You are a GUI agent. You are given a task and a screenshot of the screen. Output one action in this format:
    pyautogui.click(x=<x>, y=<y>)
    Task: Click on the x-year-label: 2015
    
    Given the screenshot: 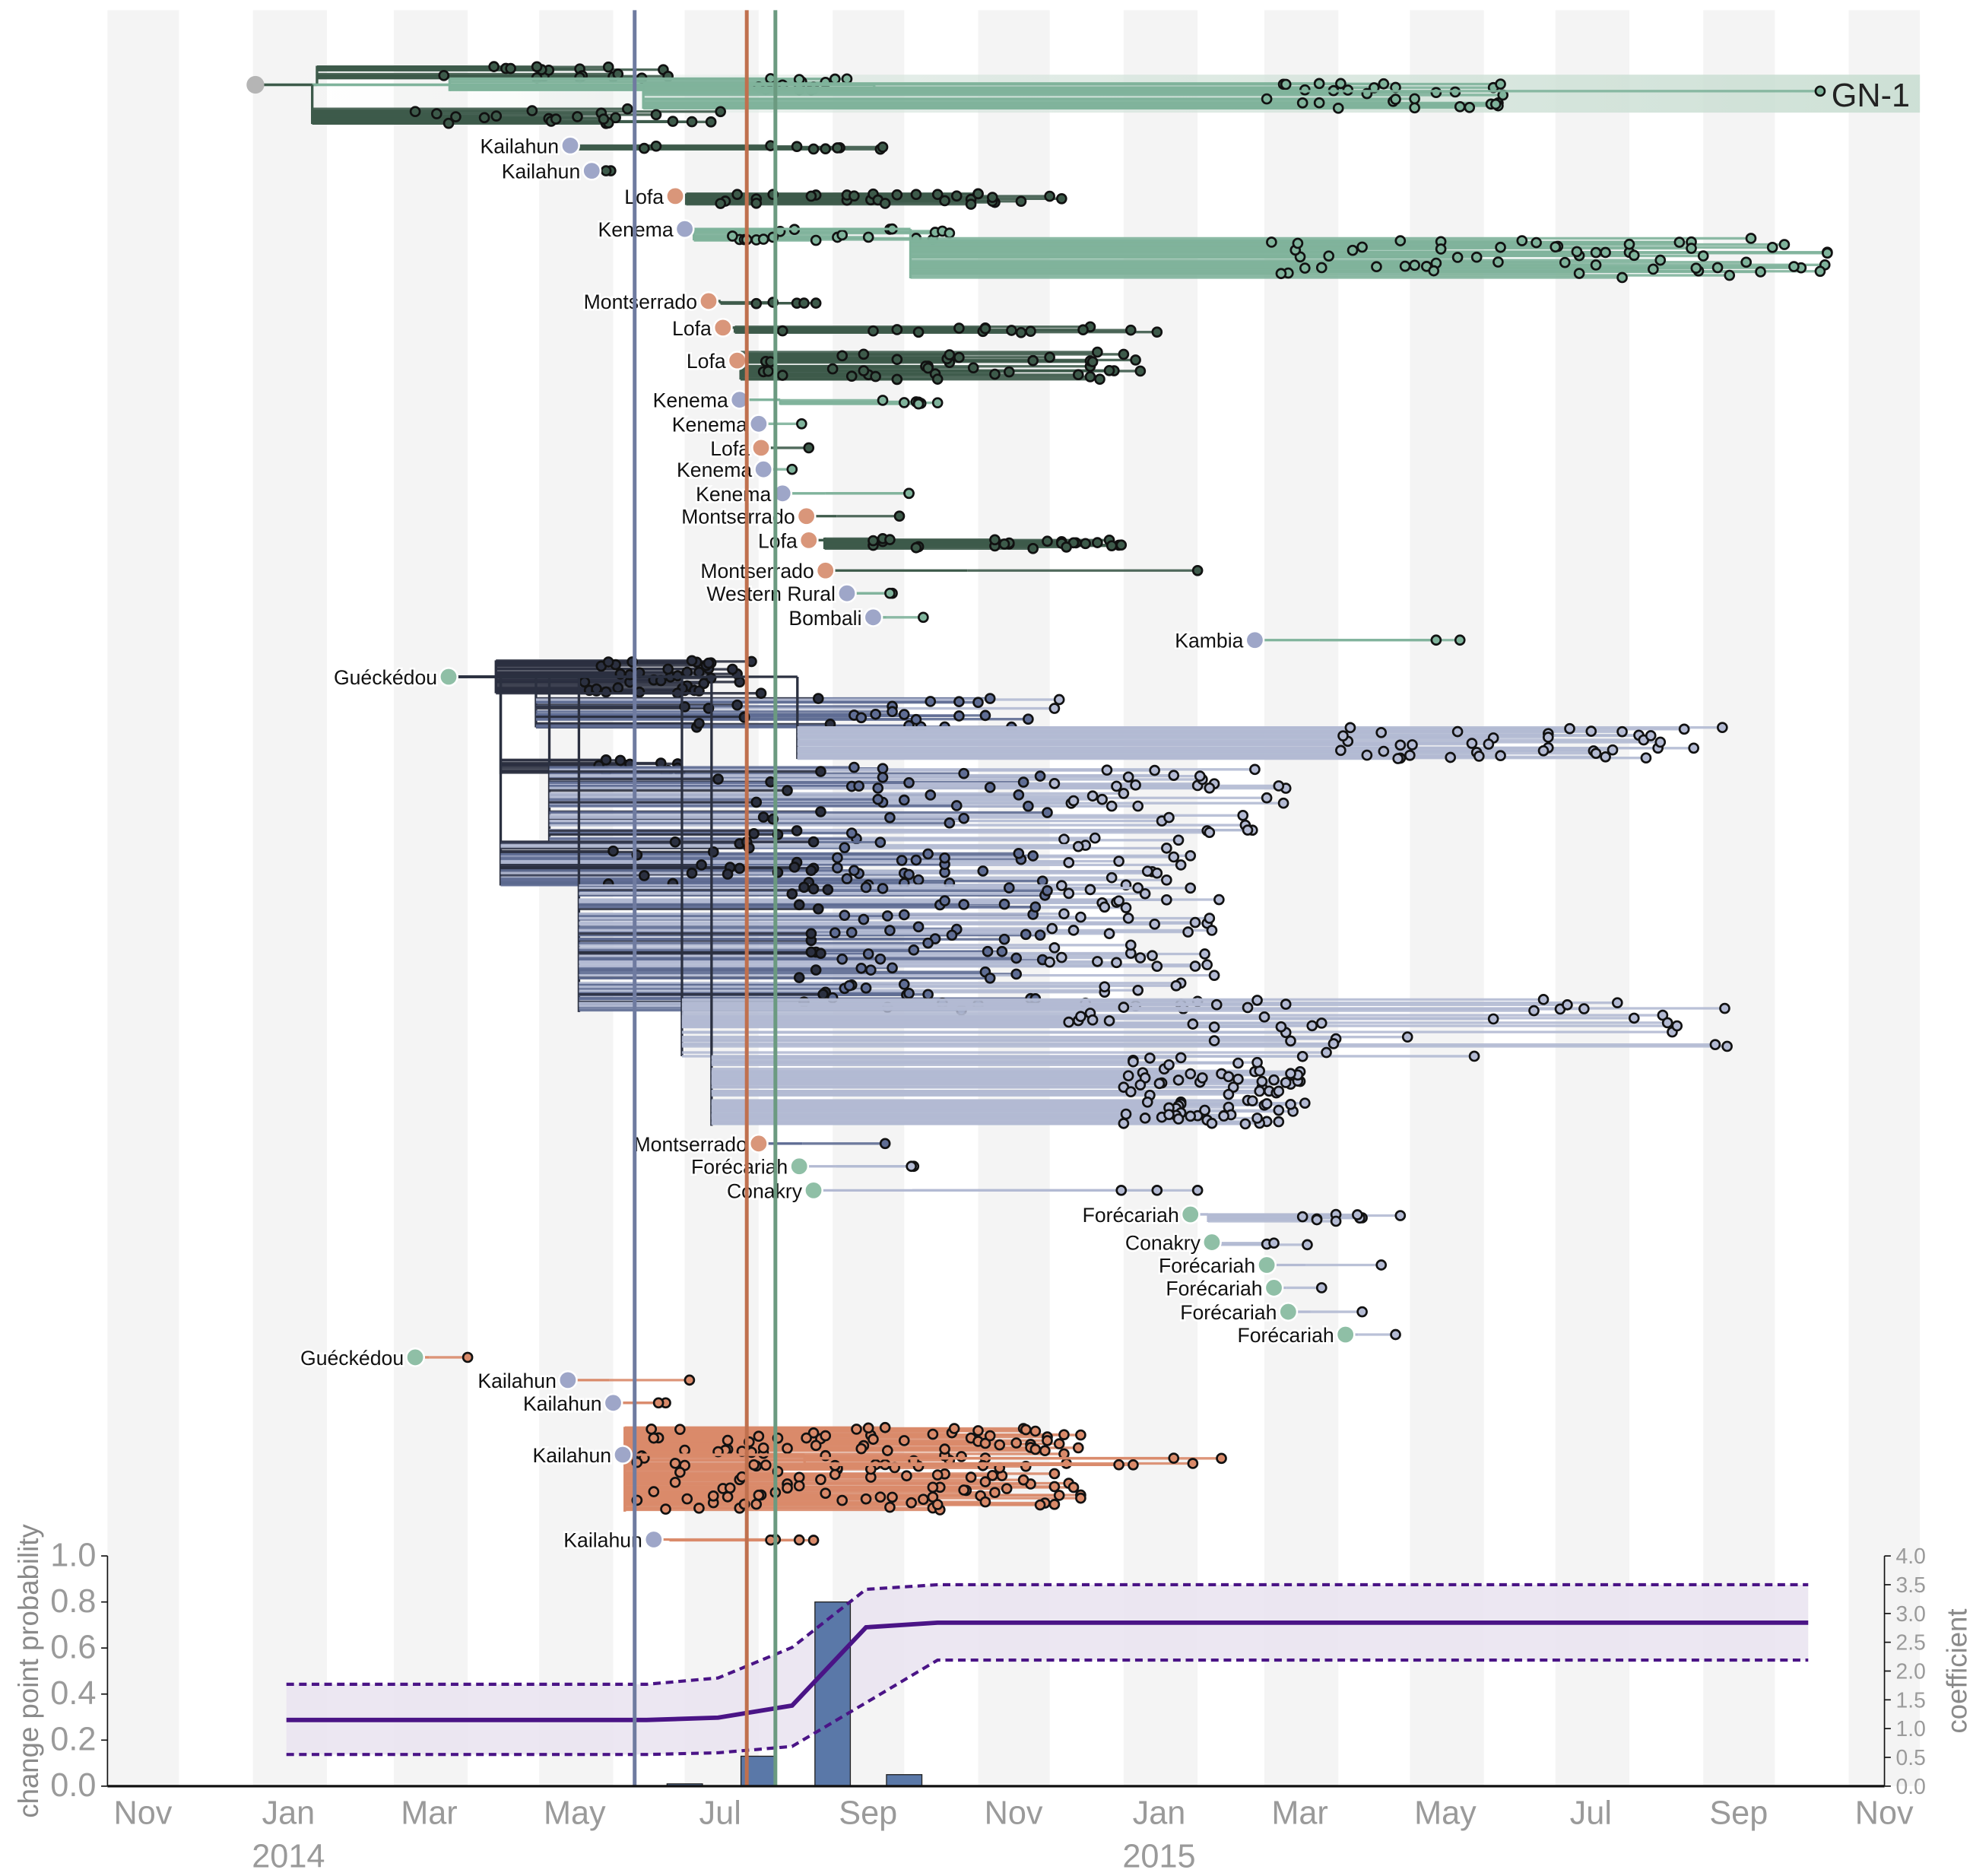 What is the action you would take?
    pyautogui.click(x=1158, y=1856)
    